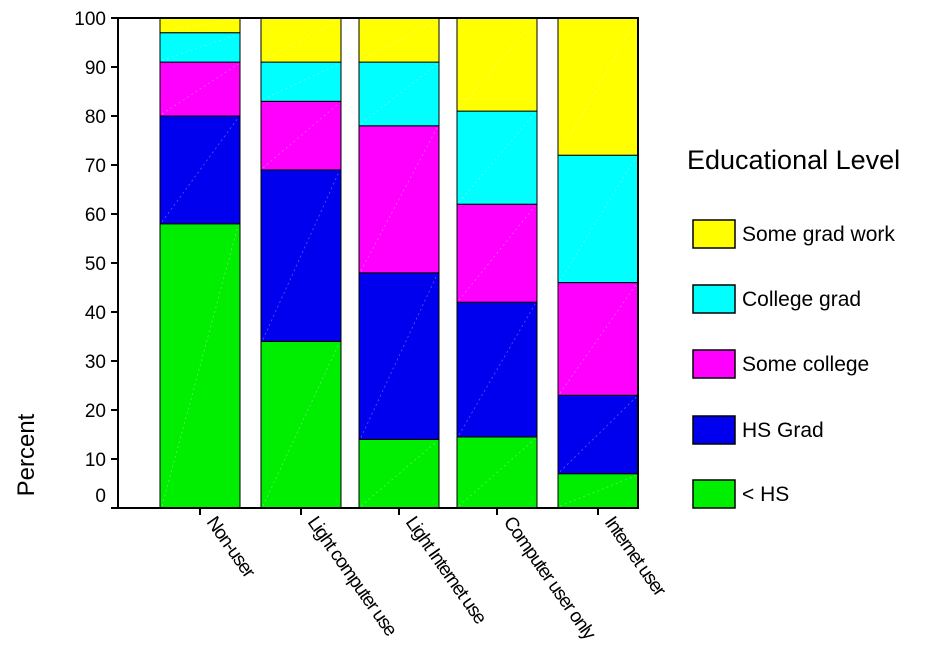  Describe the element at coordinates (231, 548) in the screenshot. I see `x-tick-label-non-user: Non-user` at that location.